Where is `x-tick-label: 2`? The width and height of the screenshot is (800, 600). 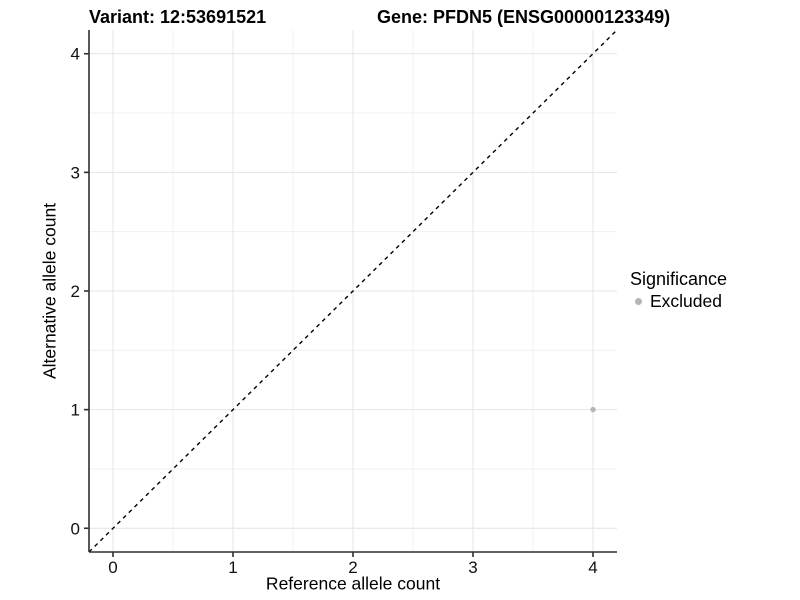 x-tick-label: 2 is located at coordinates (352, 567).